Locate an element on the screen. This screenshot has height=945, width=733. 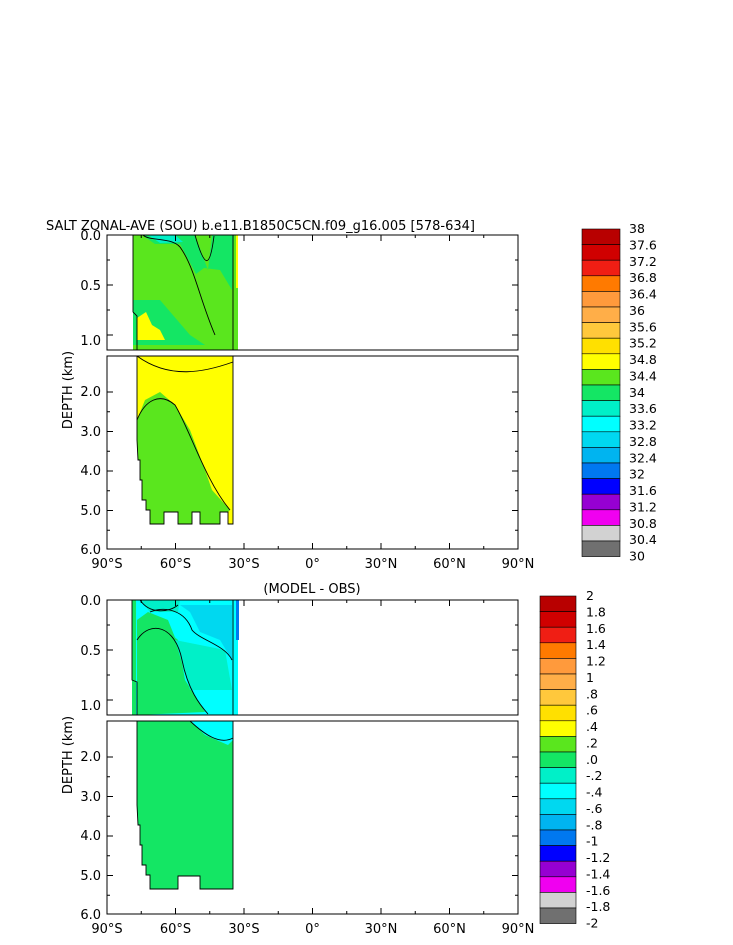
colorbar-label: 35.2 is located at coordinates (643, 343).